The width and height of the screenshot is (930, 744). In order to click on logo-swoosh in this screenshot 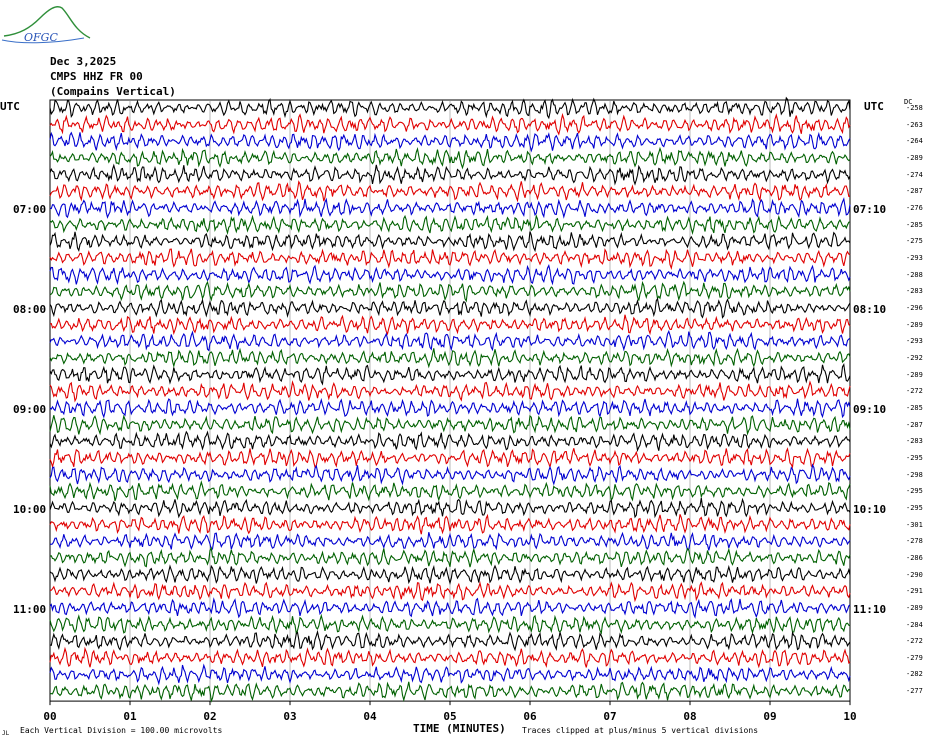, I will do `click(43, 40)`.